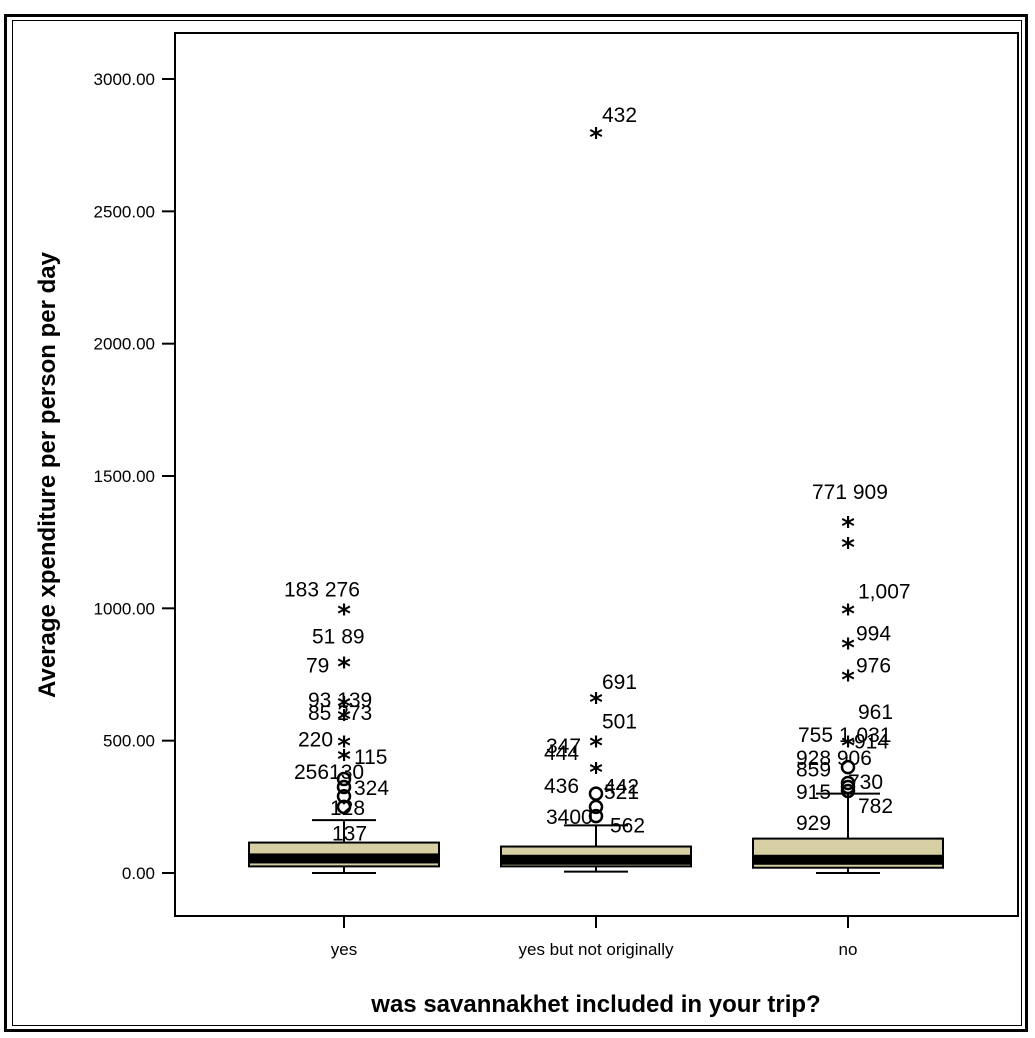 The height and width of the screenshot is (1038, 1035). What do you see at coordinates (875, 806) in the screenshot?
I see `outlier-label: 782` at bounding box center [875, 806].